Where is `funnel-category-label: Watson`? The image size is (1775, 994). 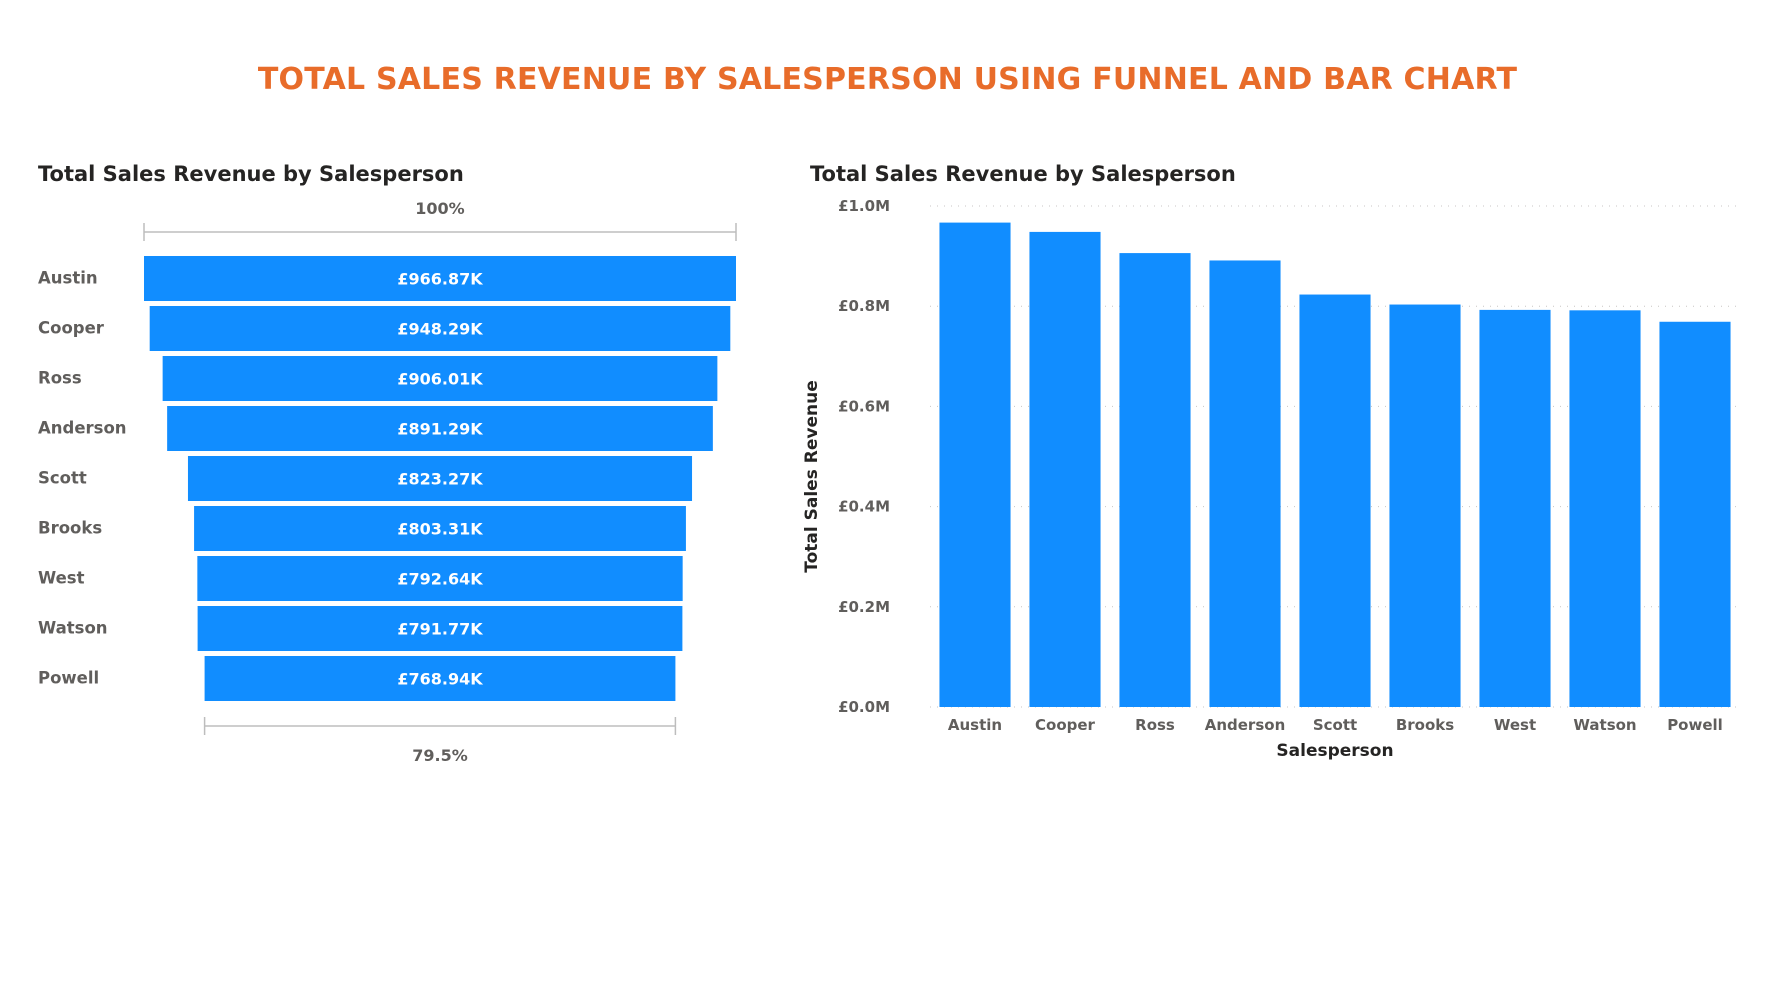
funnel-category-label: Watson is located at coordinates (73, 628).